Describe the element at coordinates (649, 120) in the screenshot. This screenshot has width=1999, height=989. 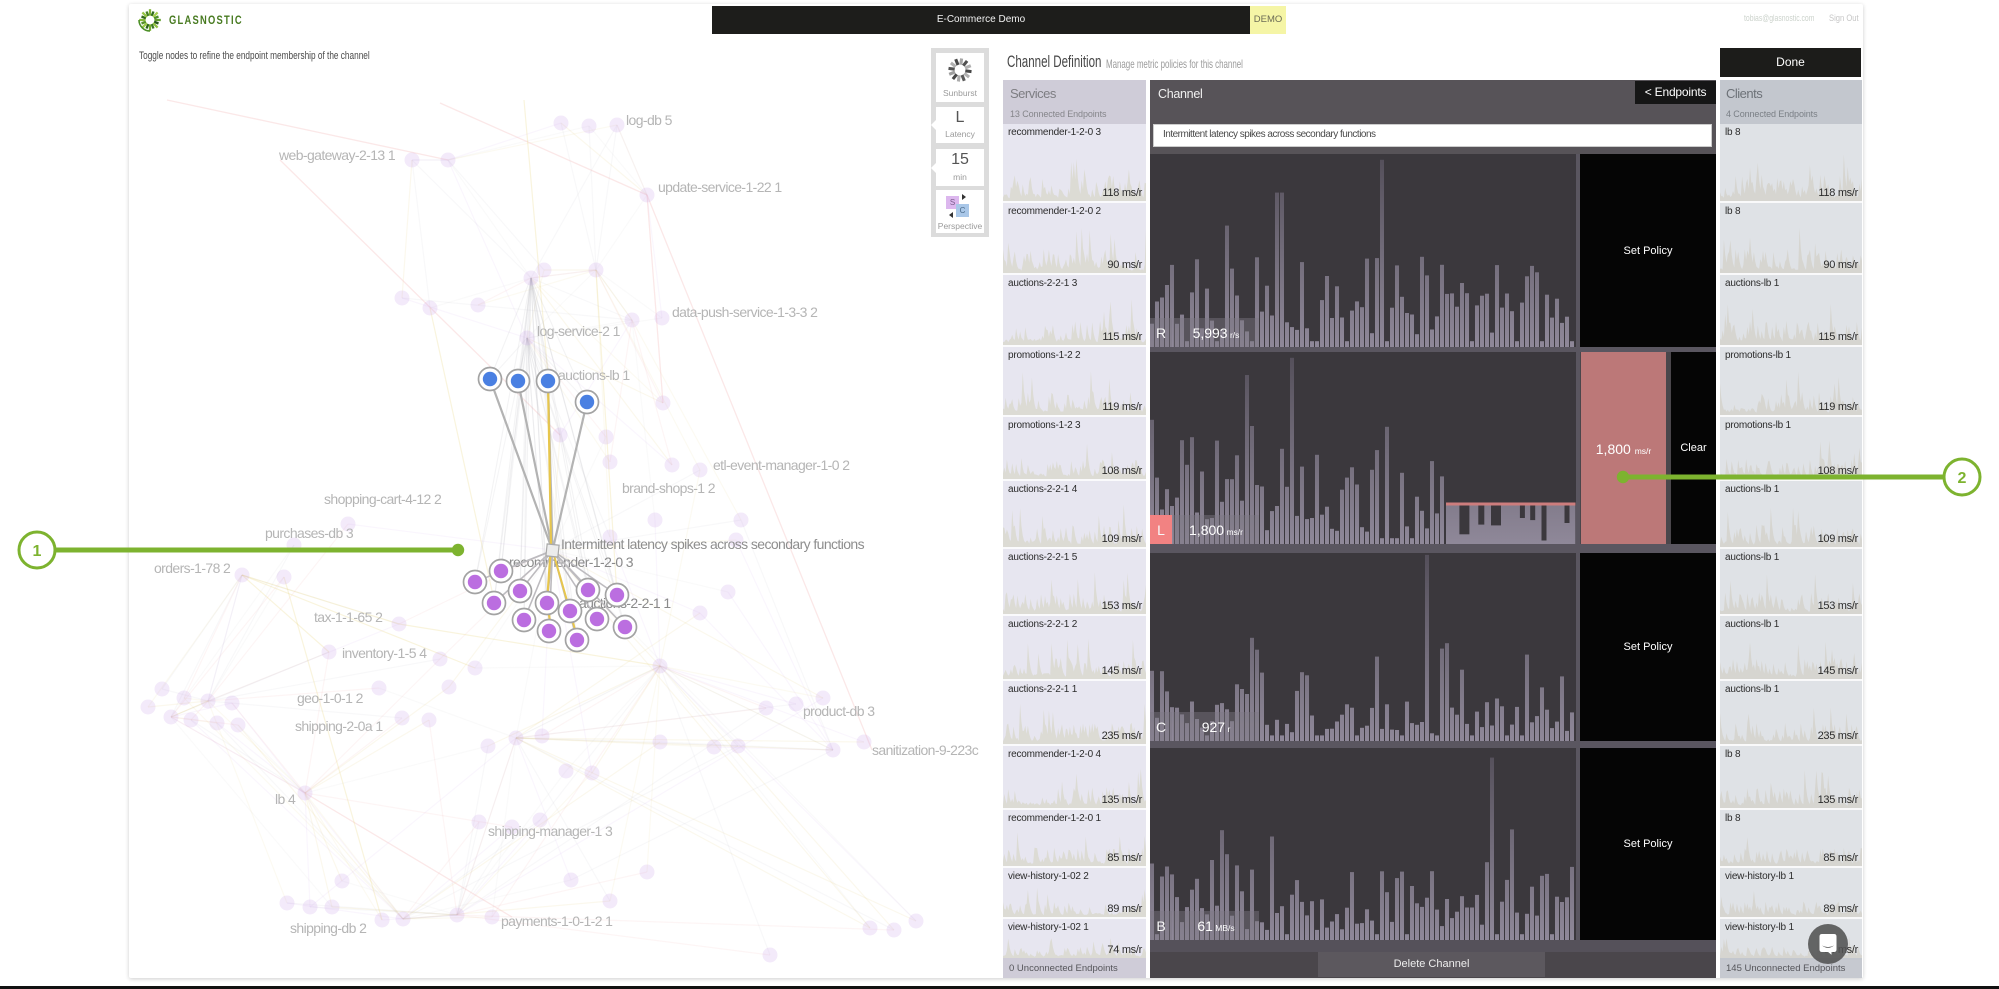
I see `svg-text: log-db 5` at that location.